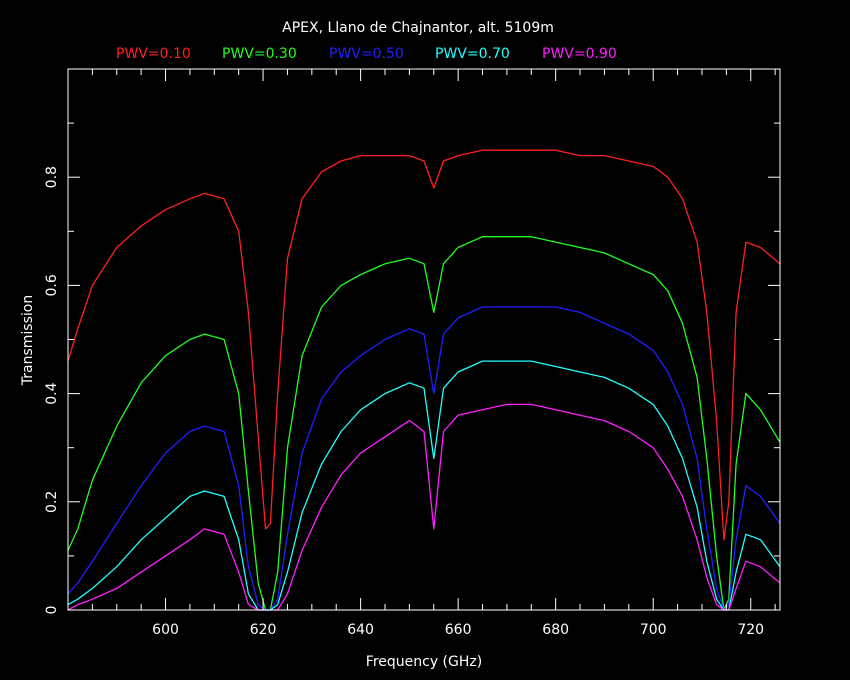  Describe the element at coordinates (52, 285) in the screenshot. I see `y-tick-label: 0.6` at that location.